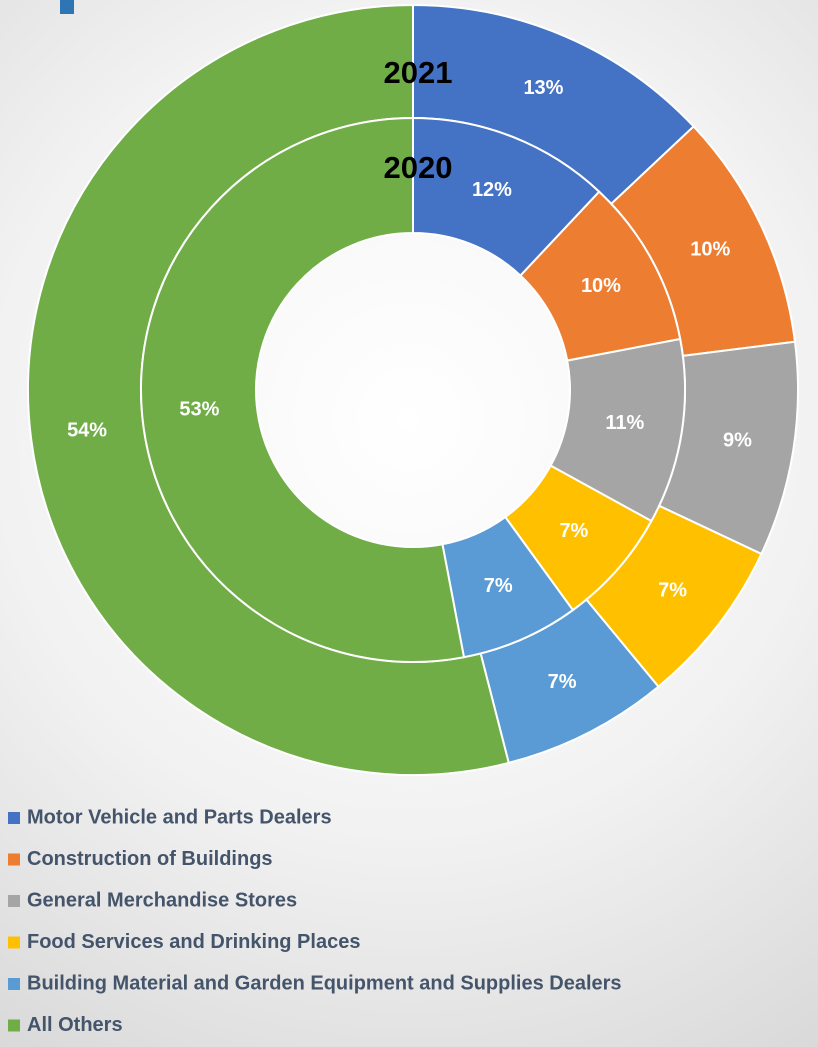 This screenshot has width=818, height=1047. I want to click on data-label: 54%, so click(87, 430).